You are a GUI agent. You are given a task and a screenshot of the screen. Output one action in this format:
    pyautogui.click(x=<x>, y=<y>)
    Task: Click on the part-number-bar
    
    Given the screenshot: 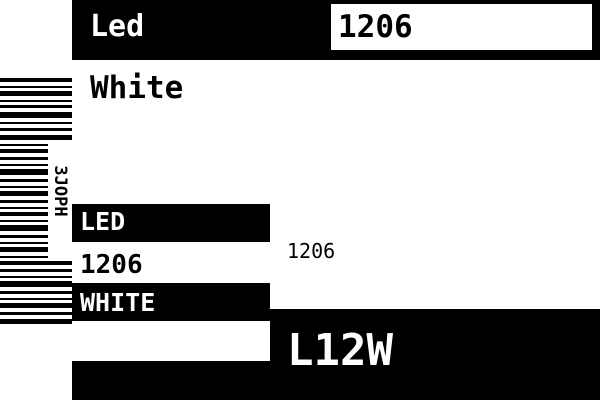 What is the action you would take?
    pyautogui.click(x=435, y=354)
    